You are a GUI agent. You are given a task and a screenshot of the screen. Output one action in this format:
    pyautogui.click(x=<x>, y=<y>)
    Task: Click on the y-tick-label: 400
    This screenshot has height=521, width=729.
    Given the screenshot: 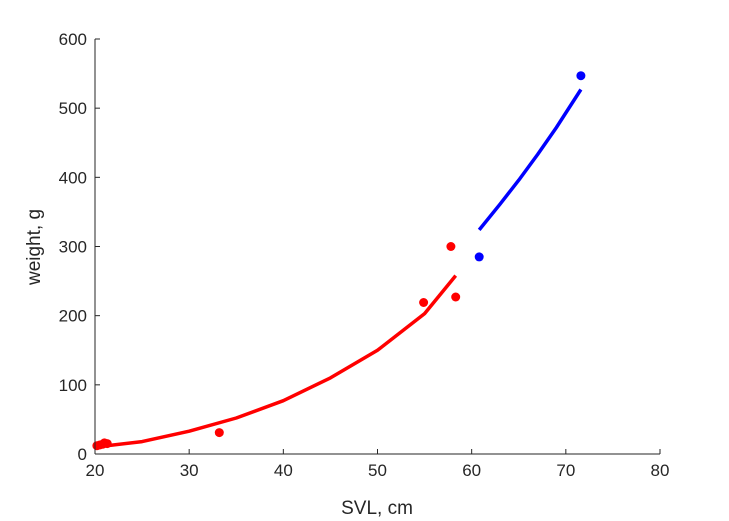 What is the action you would take?
    pyautogui.click(x=73, y=177)
    